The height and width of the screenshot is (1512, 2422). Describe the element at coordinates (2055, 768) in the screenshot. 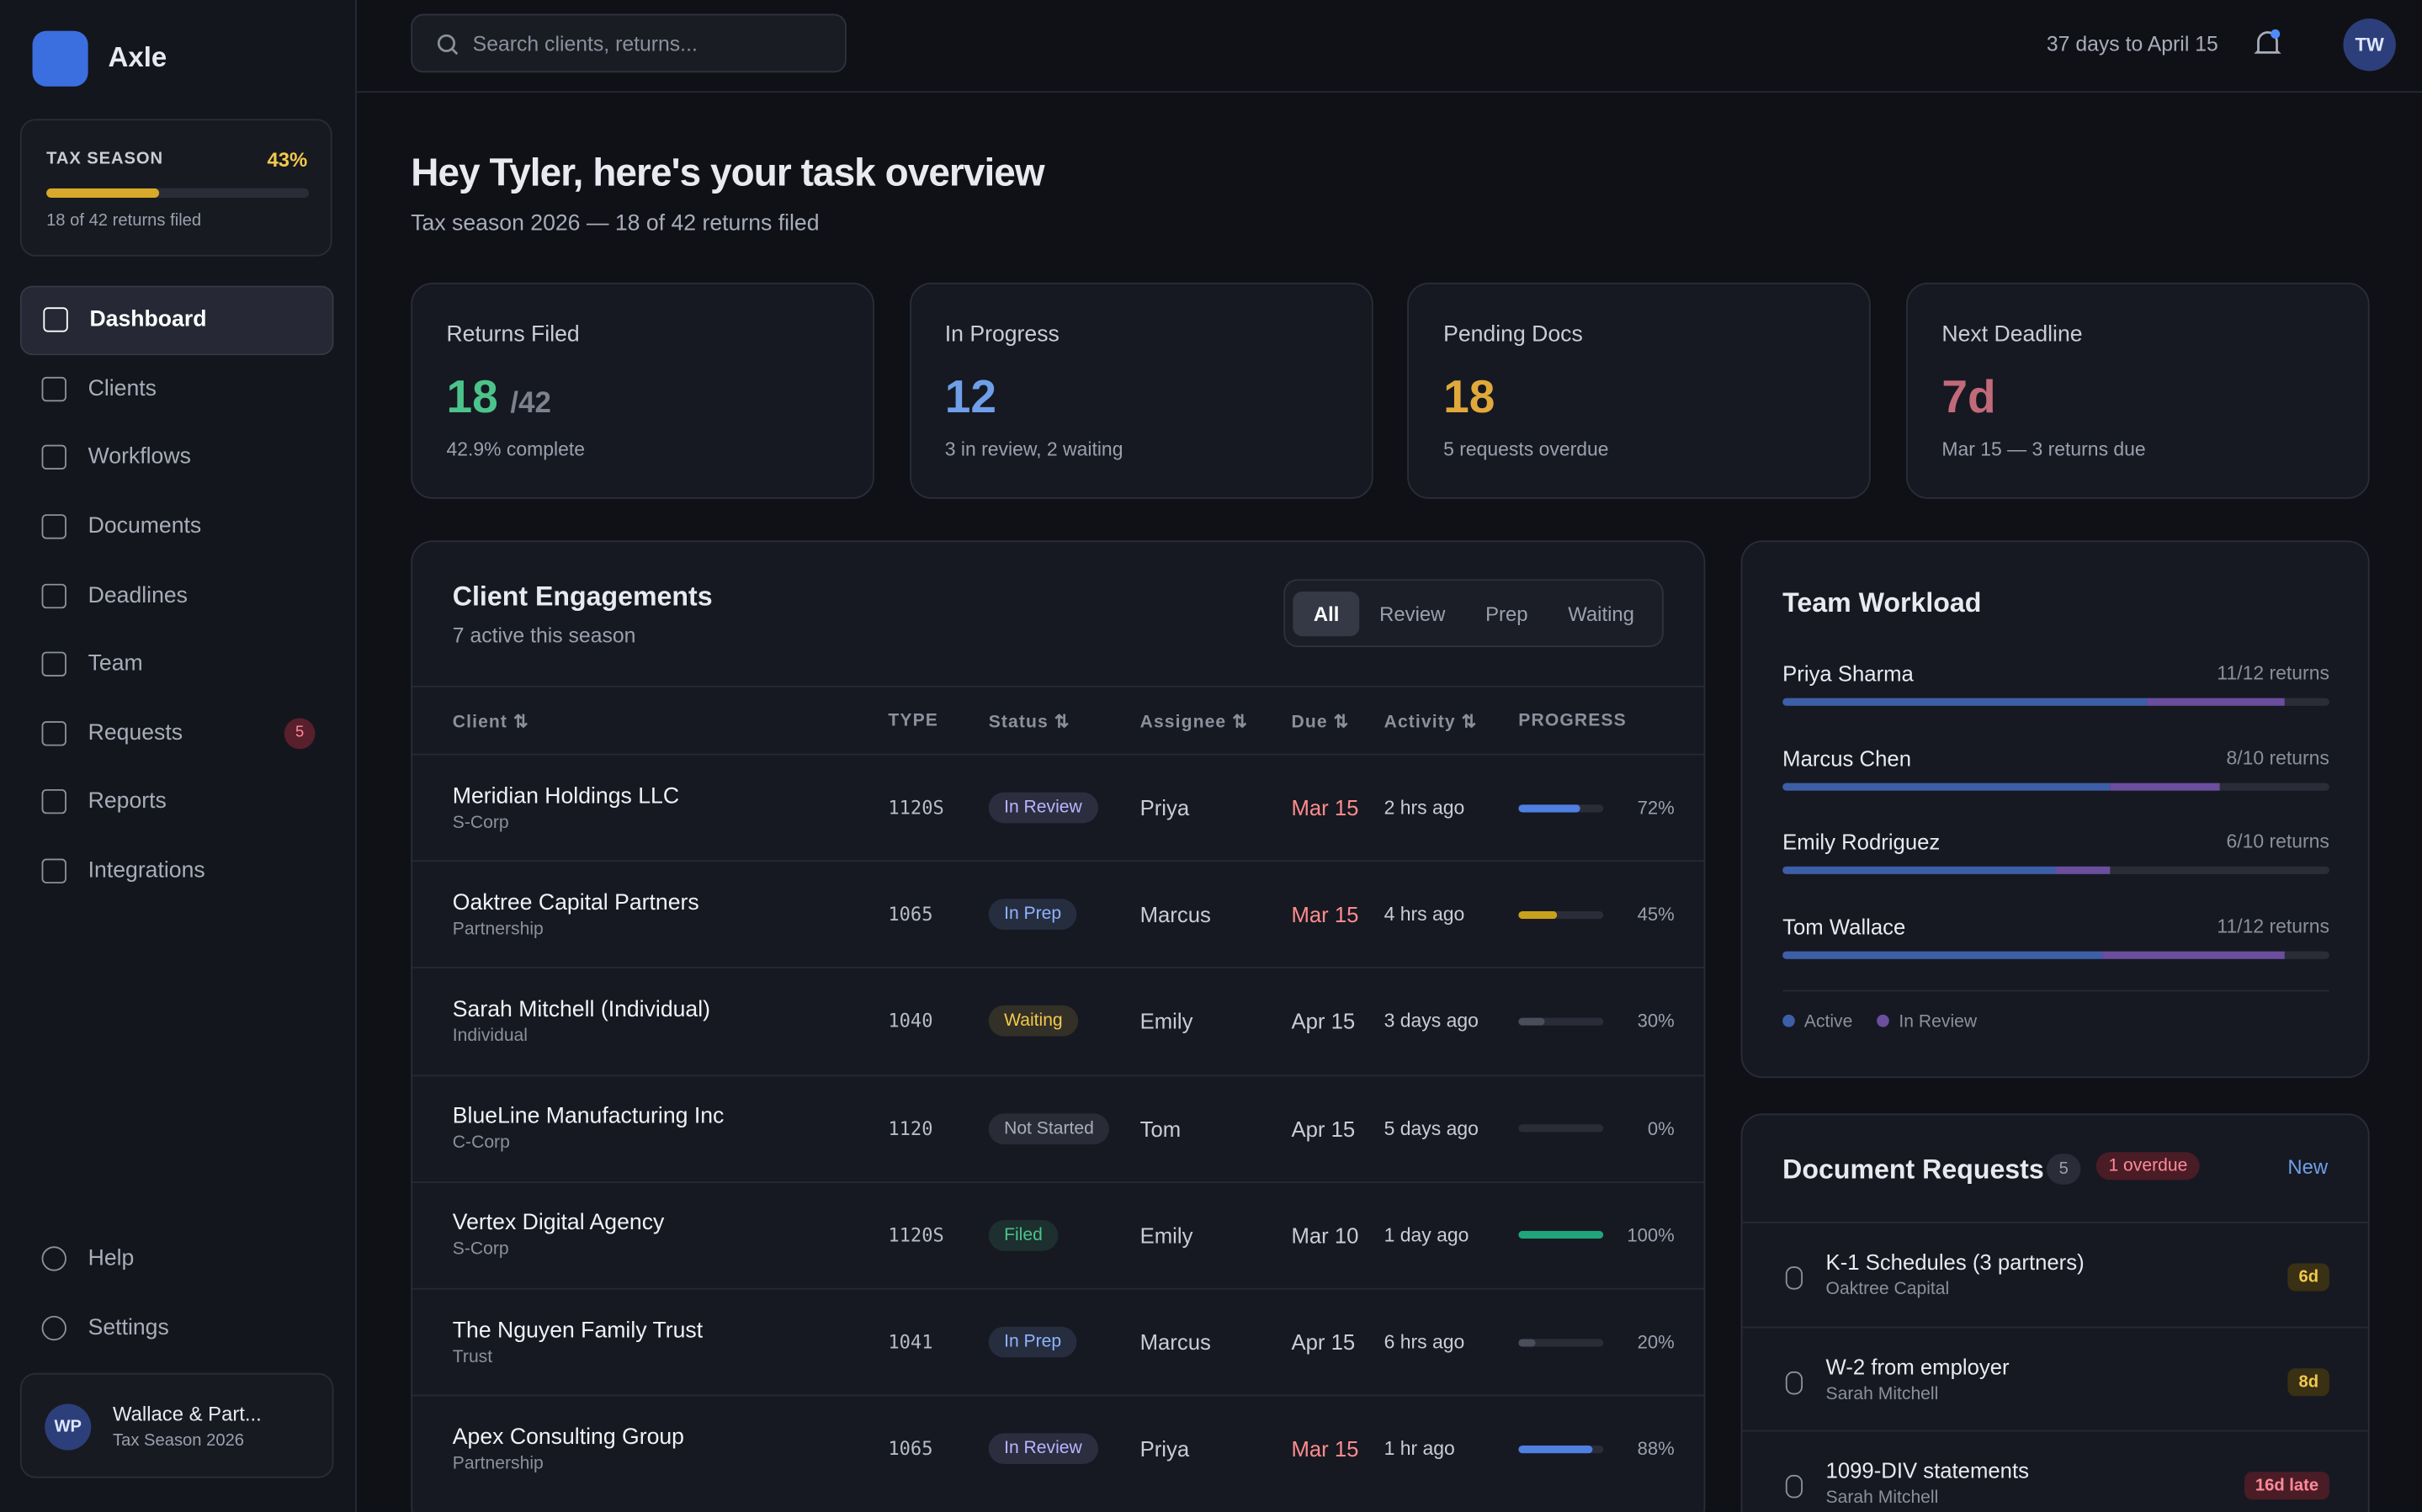

I see `workload-member: Marcus Chen 8/10 returns` at that location.